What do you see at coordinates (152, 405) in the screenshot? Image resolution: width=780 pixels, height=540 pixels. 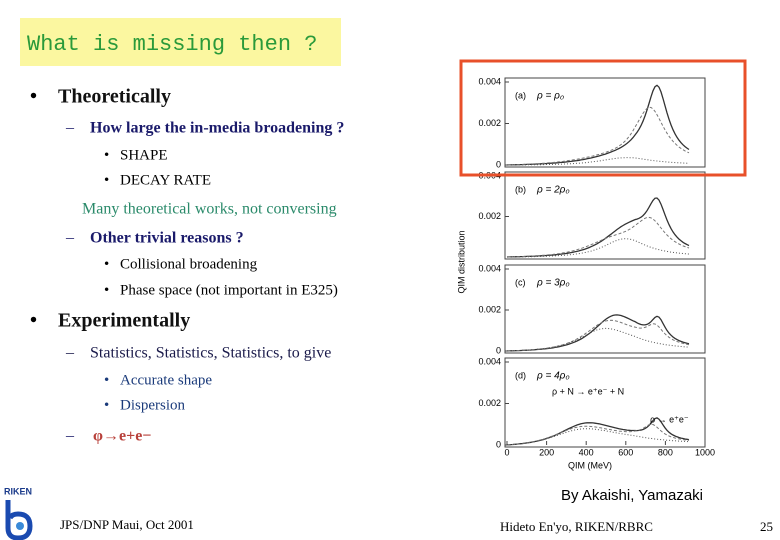 I see `item: Dispersion` at bounding box center [152, 405].